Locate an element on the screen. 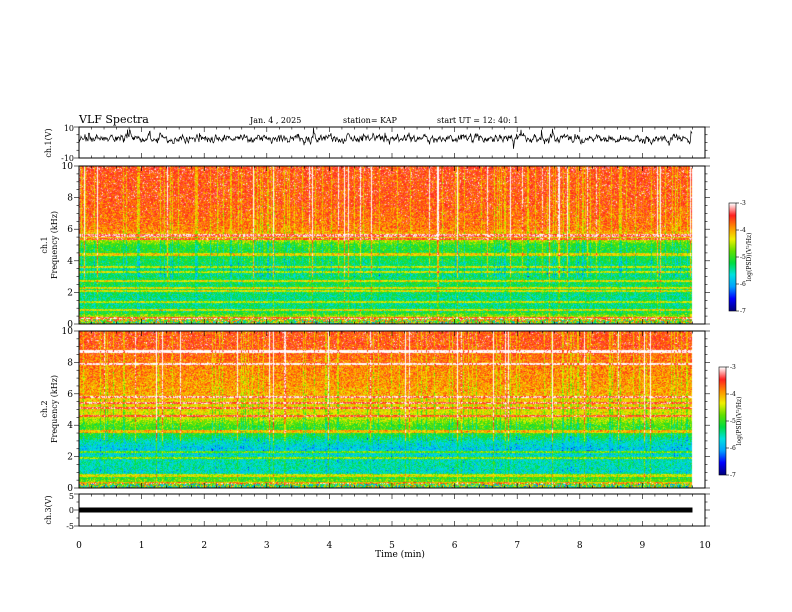 The height and width of the screenshot is (612, 792). ch1-colorbar: -3 -4 -5 -6 -7 log(PSD)(V²/Hz) is located at coordinates (740, 257).